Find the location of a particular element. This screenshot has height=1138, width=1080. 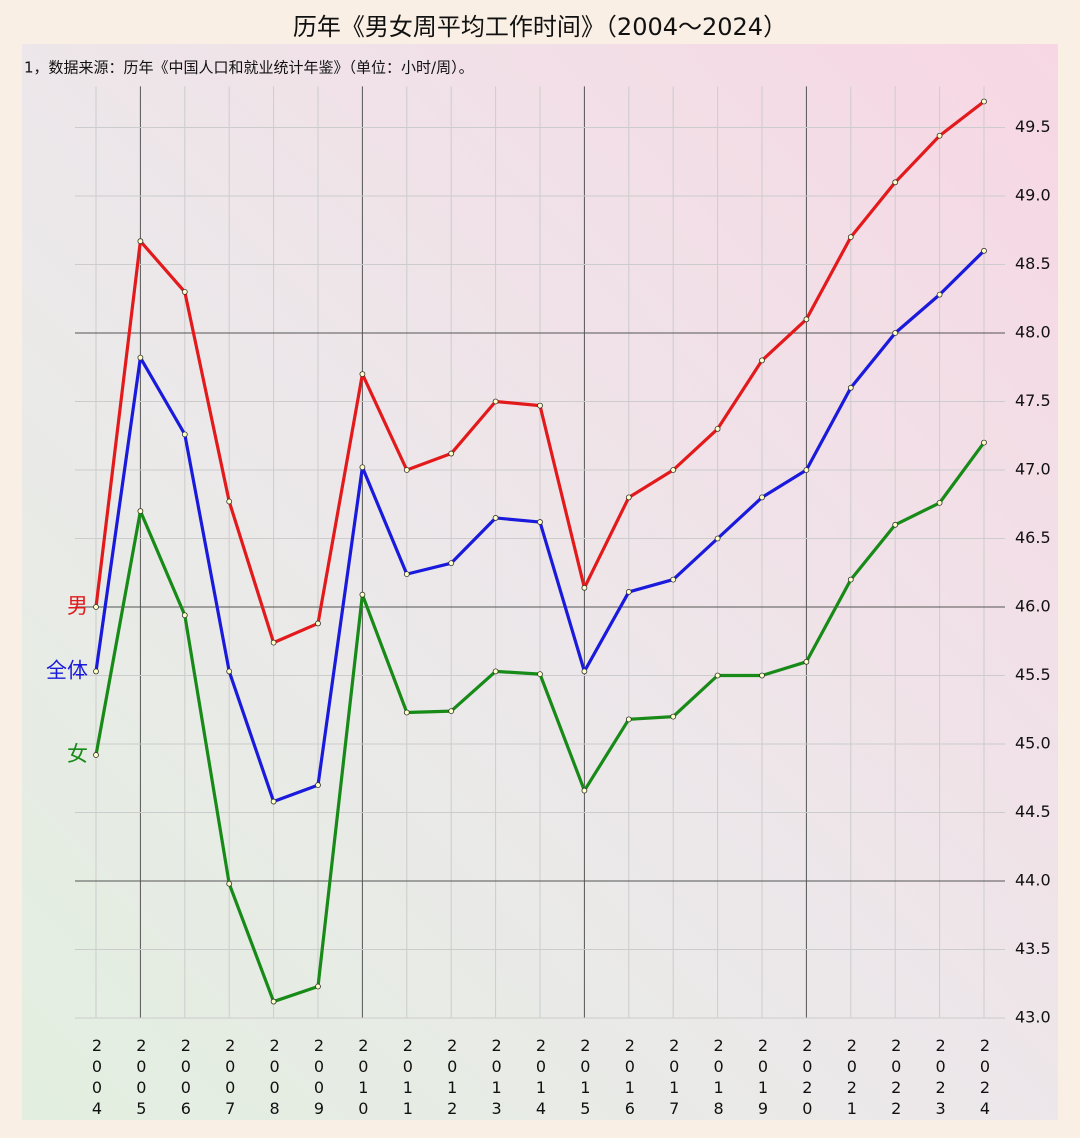

x-tick-label: 2015 is located at coordinates (585, 1078).